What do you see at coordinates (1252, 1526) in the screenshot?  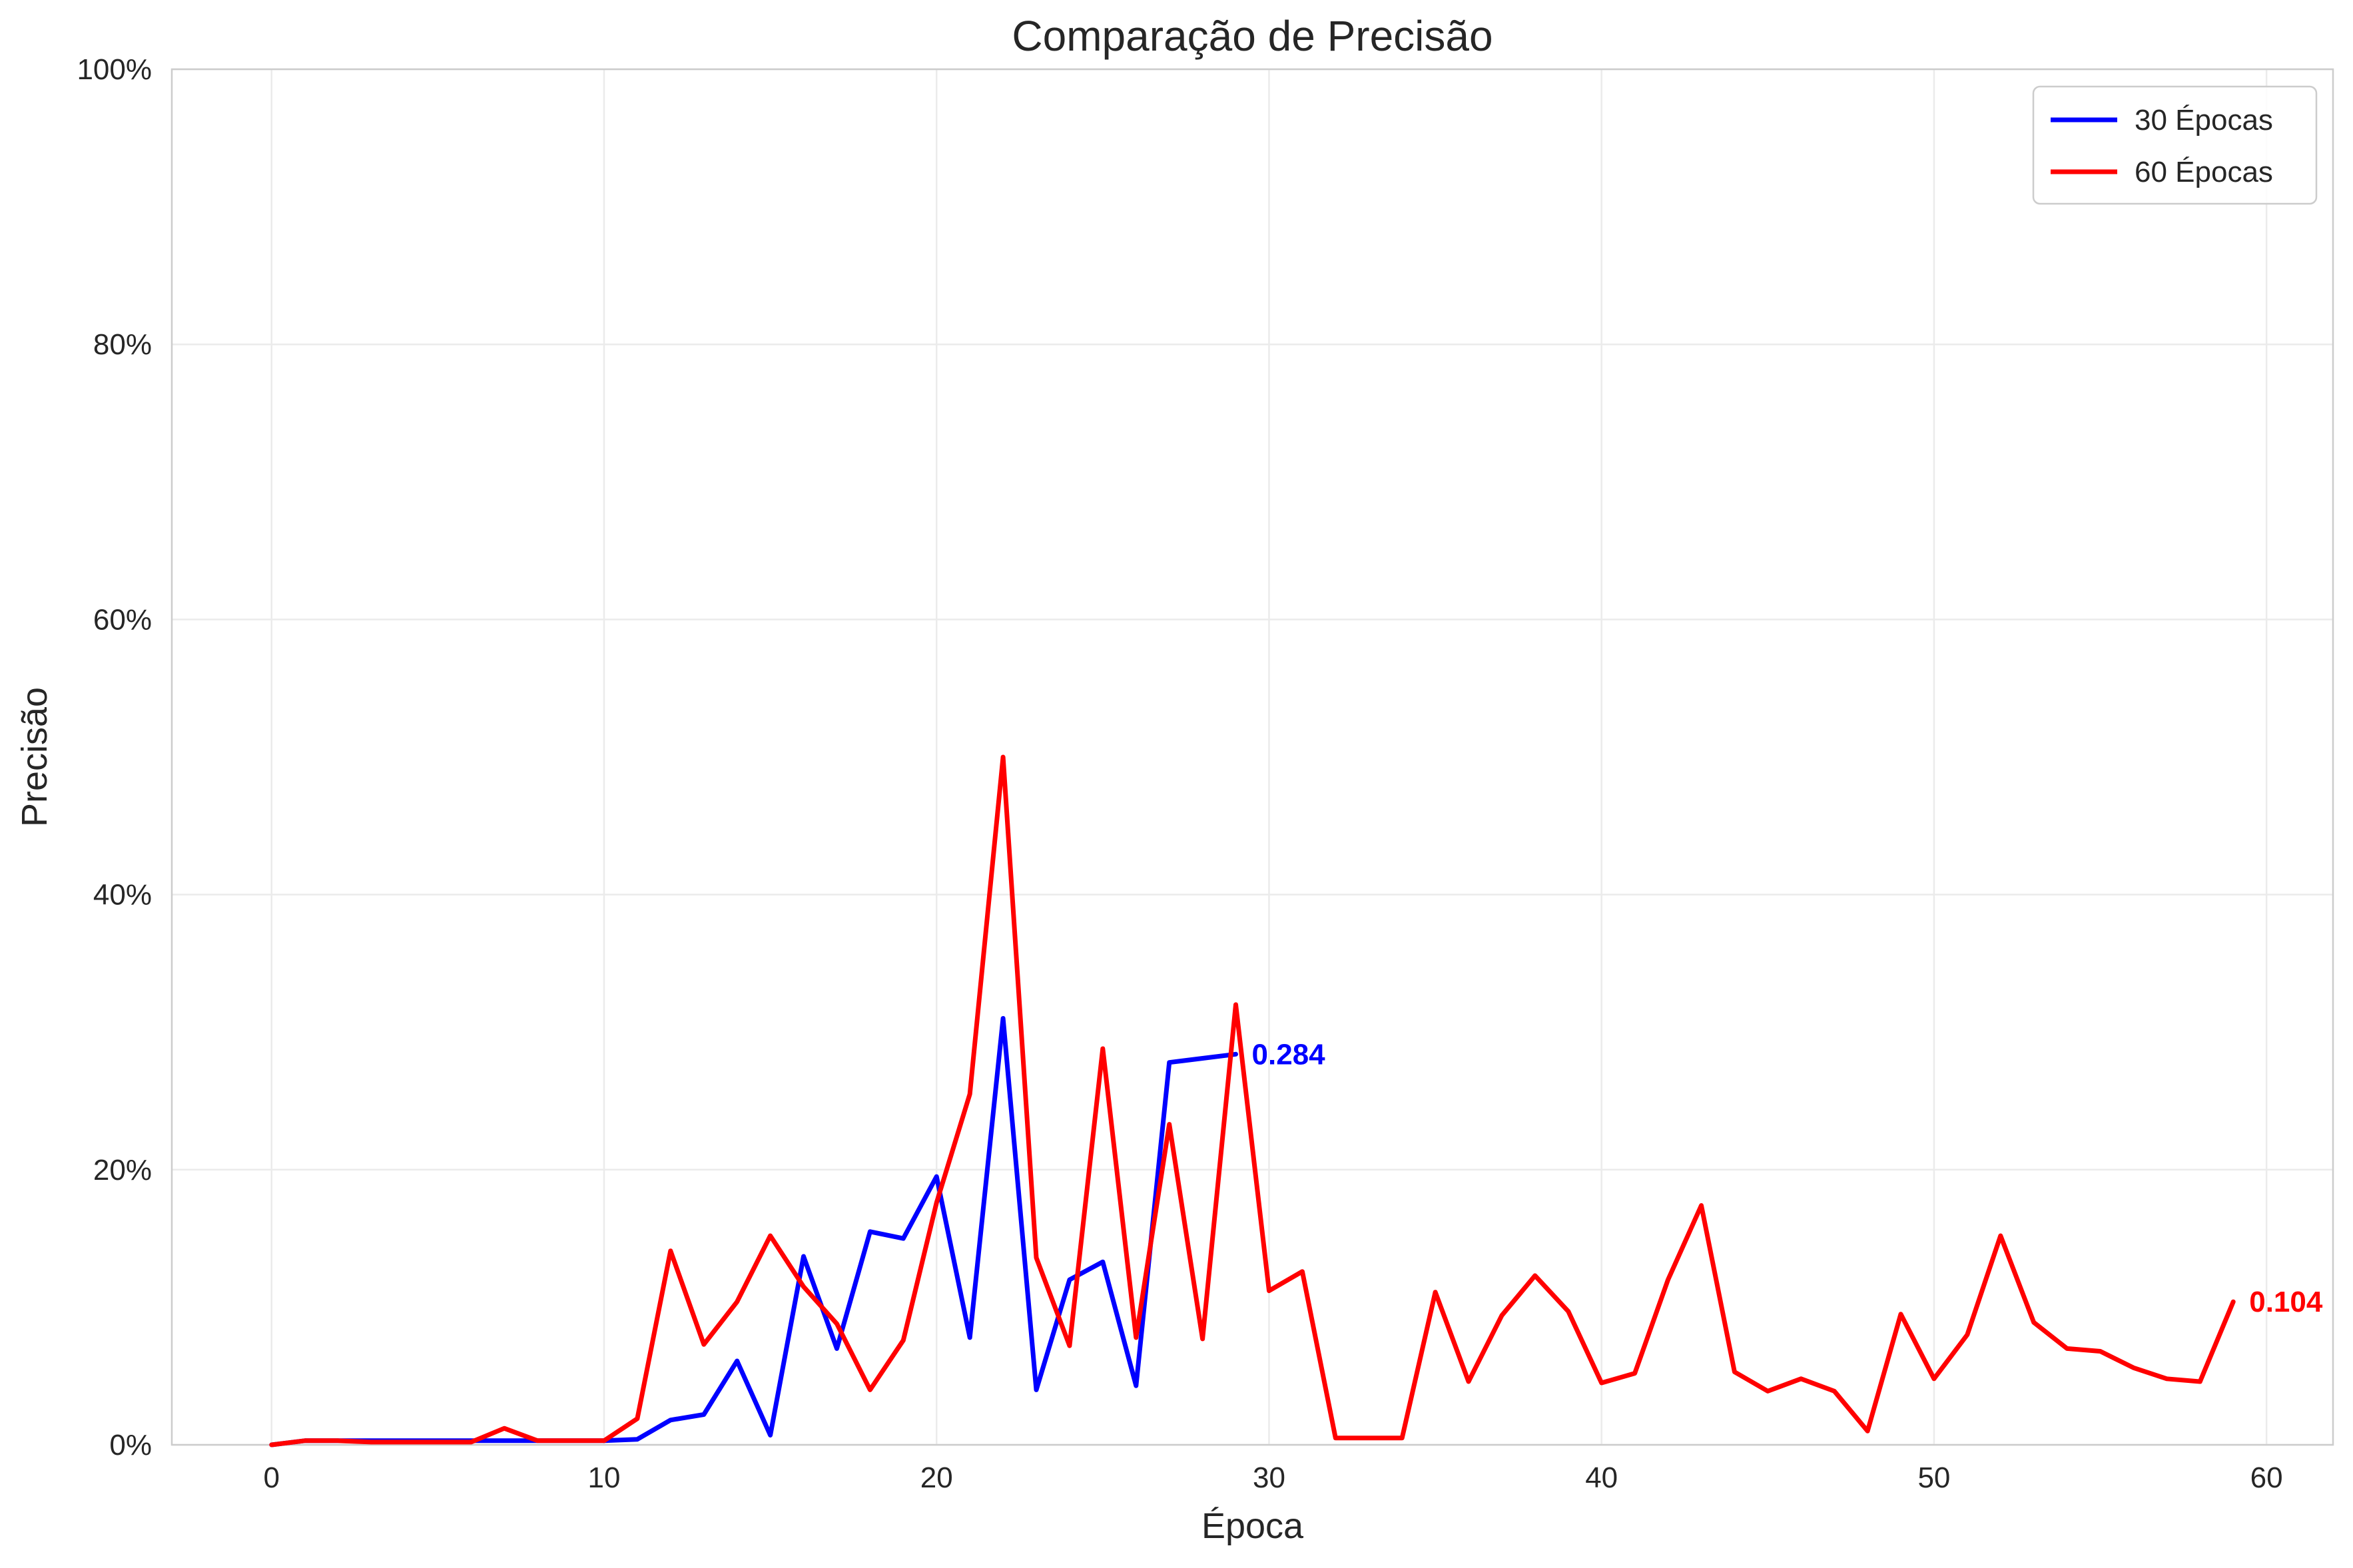 I see `x-axis-title: Época` at bounding box center [1252, 1526].